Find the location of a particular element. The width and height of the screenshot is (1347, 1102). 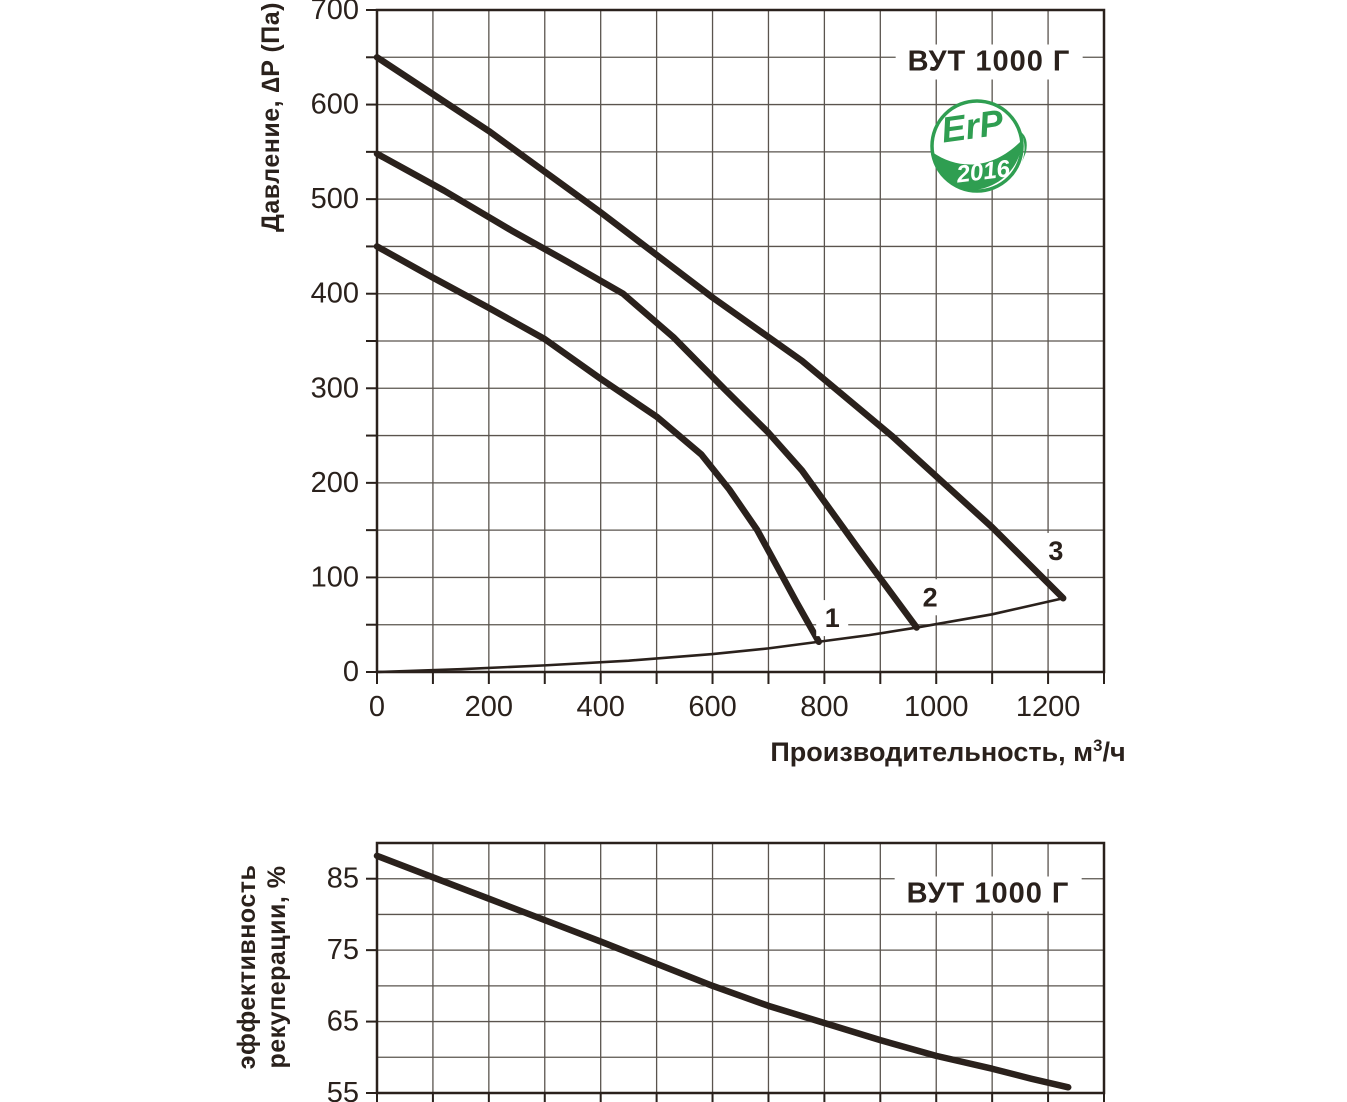

bottom-chart-y-tick-label: 65 is located at coordinates (343, 1022).